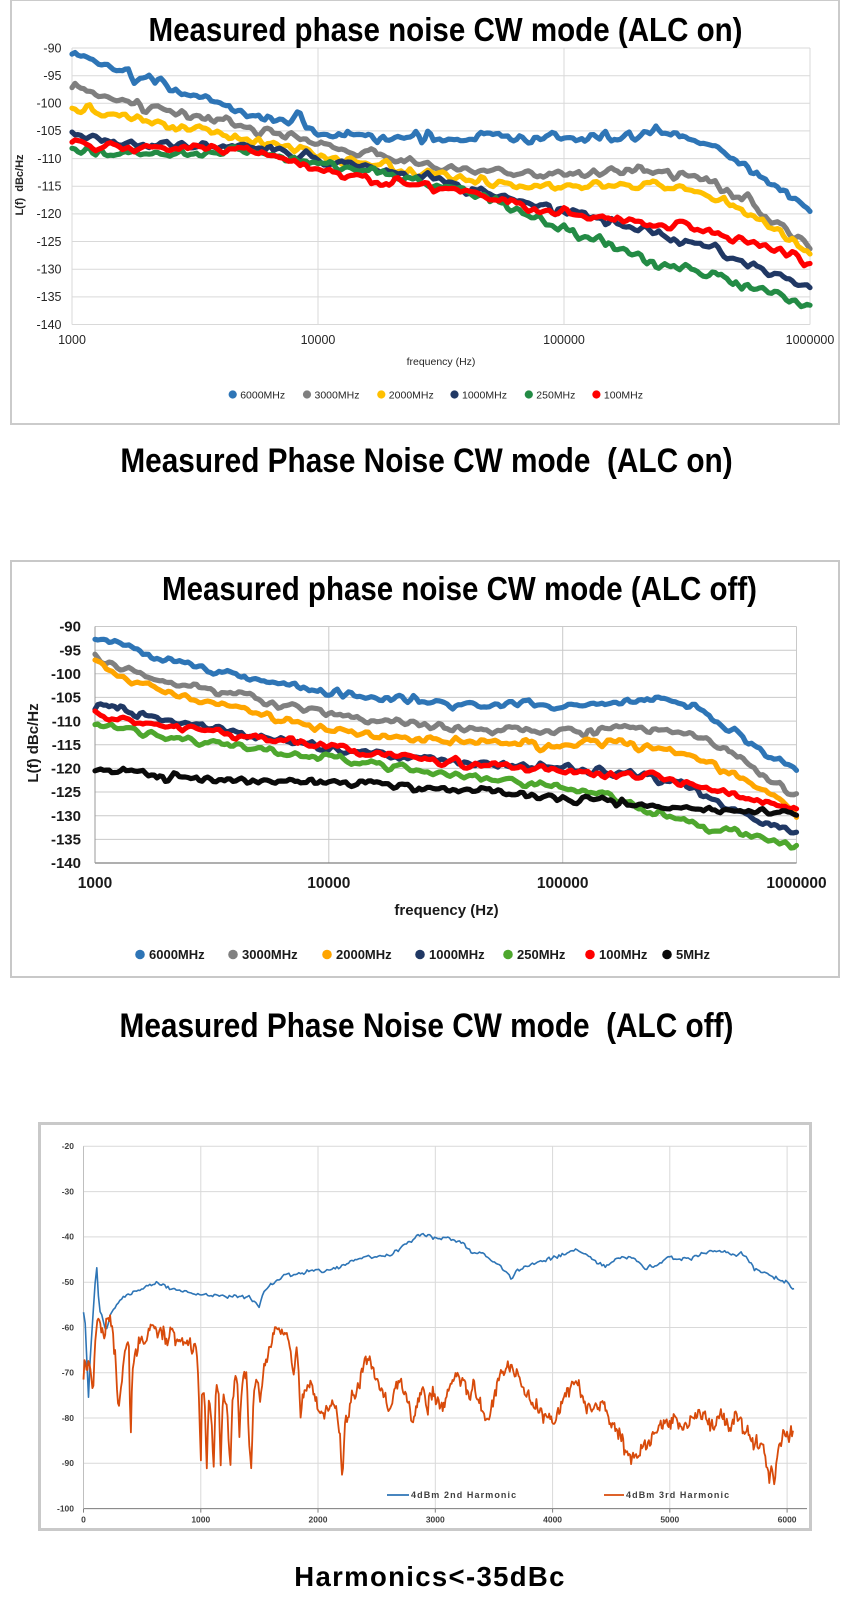 The image size is (849, 1597). What do you see at coordinates (68, 1373) in the screenshot?
I see `svg-text: -70` at bounding box center [68, 1373].